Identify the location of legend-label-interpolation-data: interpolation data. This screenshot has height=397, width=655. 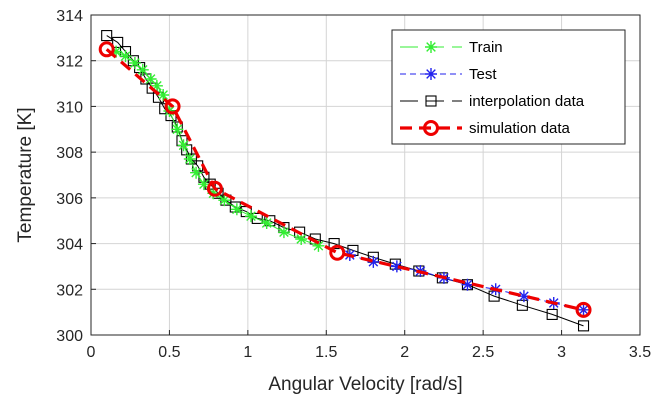
(527, 101).